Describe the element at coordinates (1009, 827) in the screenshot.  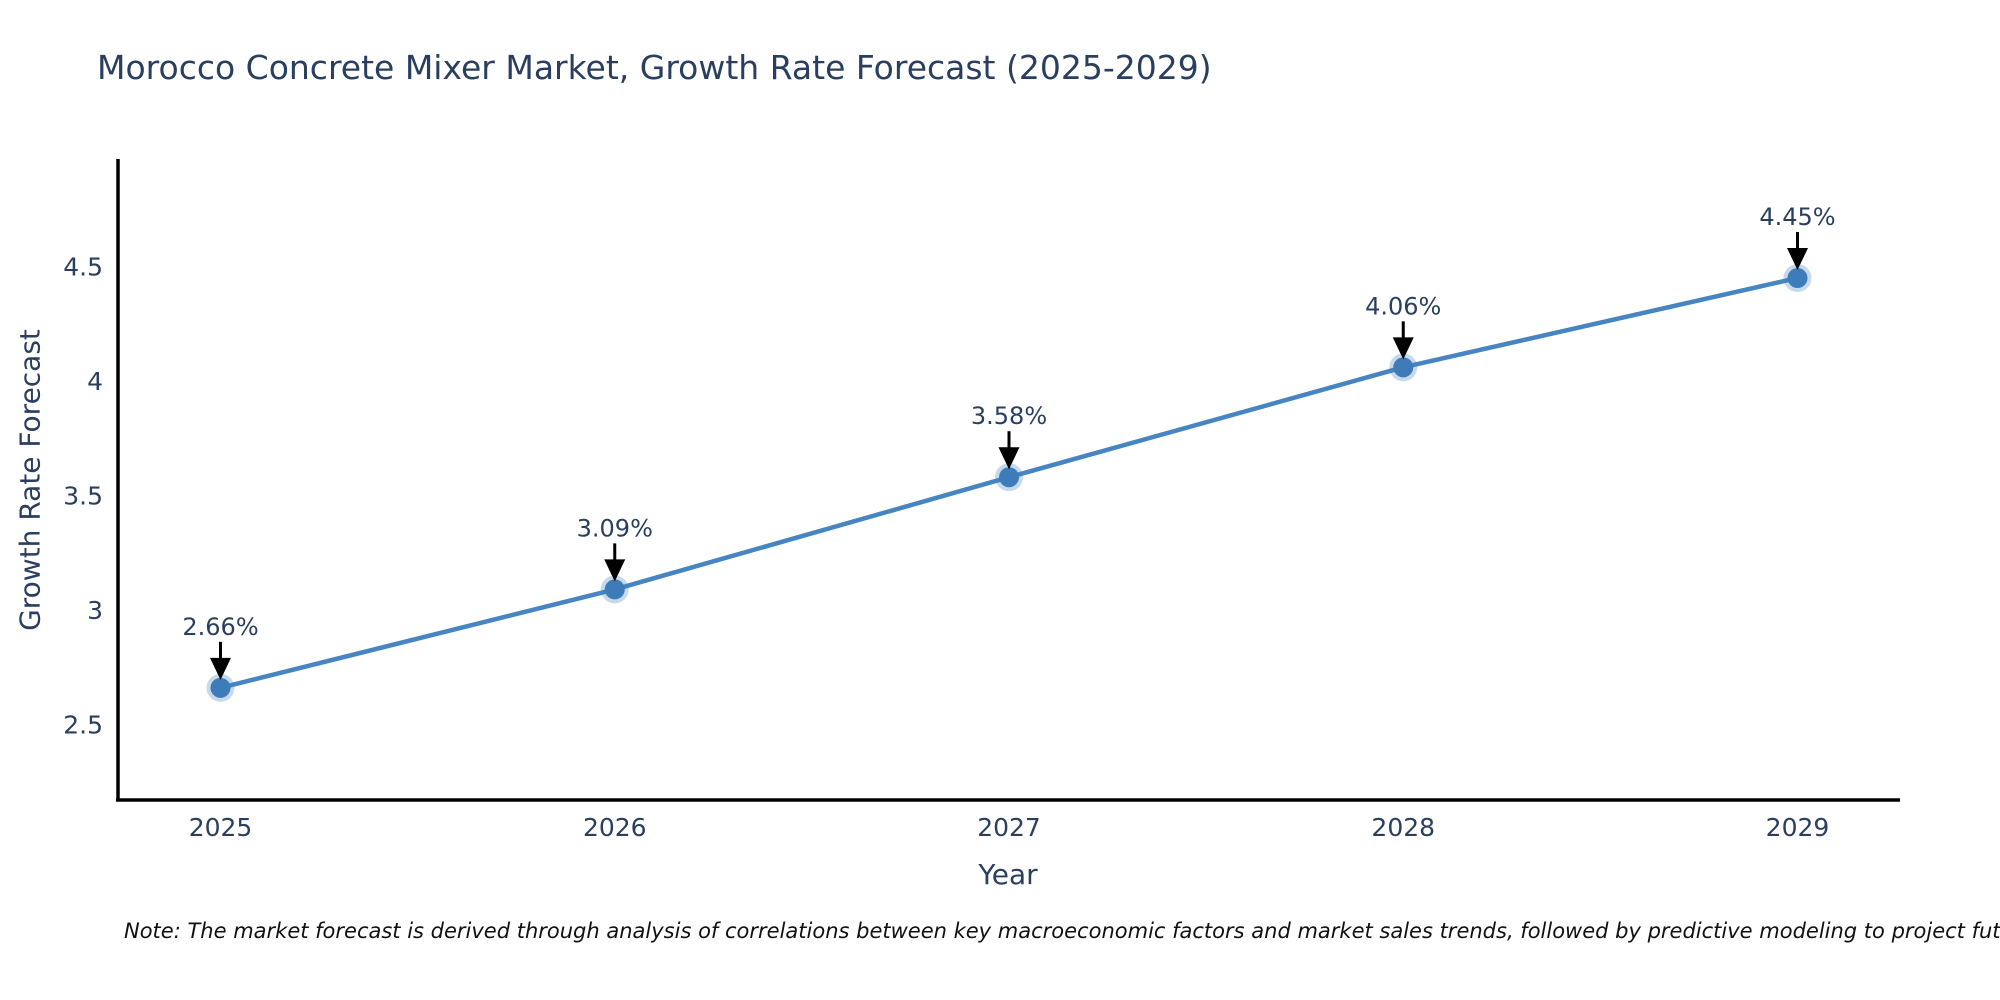
I see `x-tick-label: 2027` at that location.